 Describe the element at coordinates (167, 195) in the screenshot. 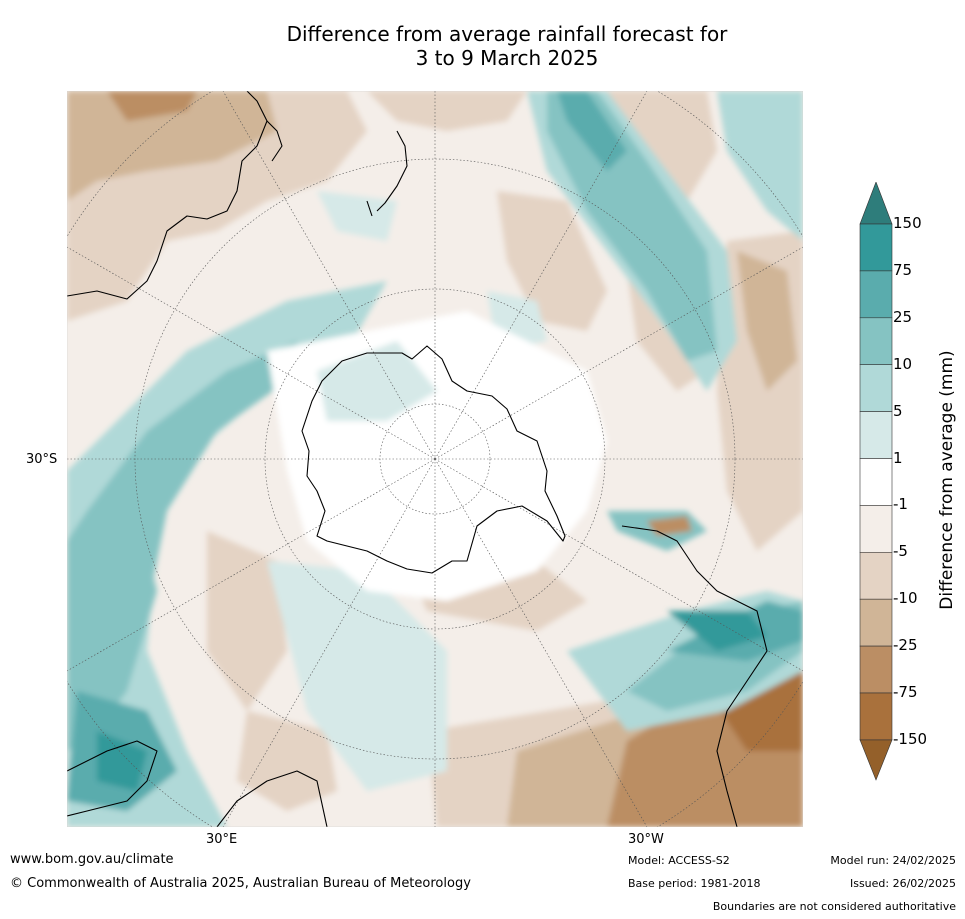

I see `australia-coast` at that location.